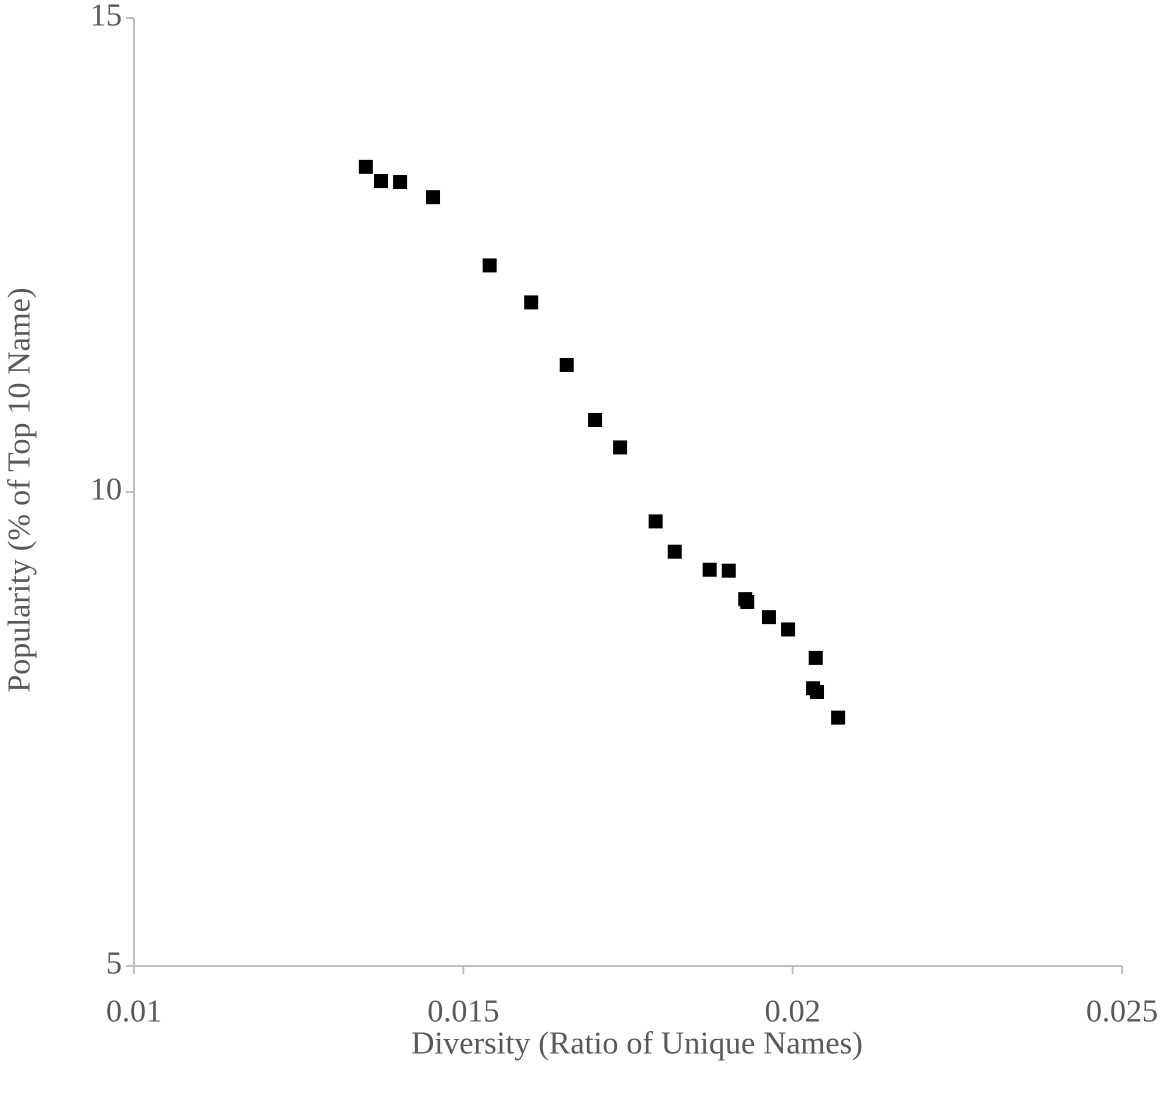 This screenshot has height=1099, width=1169. I want to click on x-tick-label: 0.02, so click(793, 1010).